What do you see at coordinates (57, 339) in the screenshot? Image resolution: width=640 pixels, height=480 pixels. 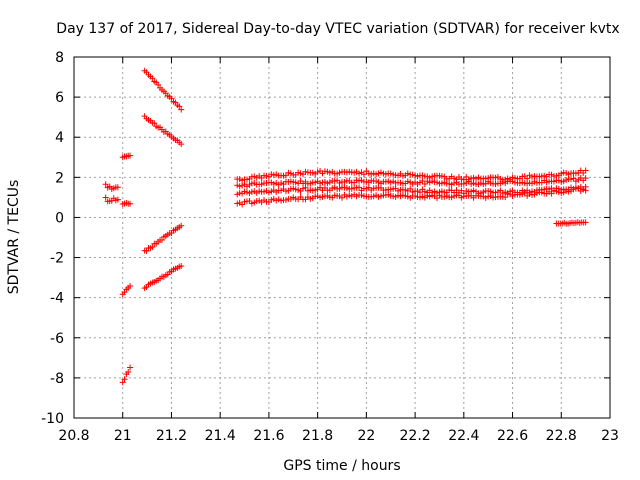 I see `y-tick-label: -6` at bounding box center [57, 339].